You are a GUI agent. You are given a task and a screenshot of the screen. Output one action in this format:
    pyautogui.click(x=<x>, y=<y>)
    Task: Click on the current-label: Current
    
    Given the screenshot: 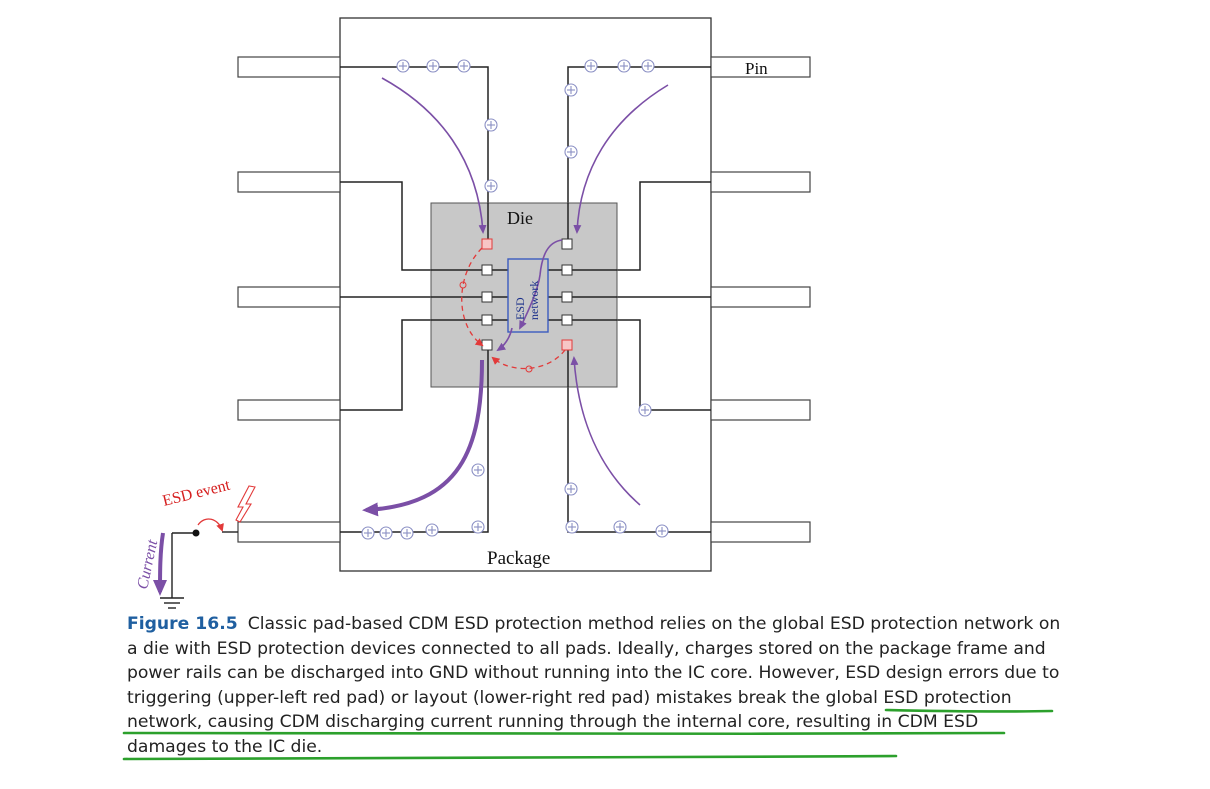 What is the action you would take?
    pyautogui.click(x=147, y=564)
    